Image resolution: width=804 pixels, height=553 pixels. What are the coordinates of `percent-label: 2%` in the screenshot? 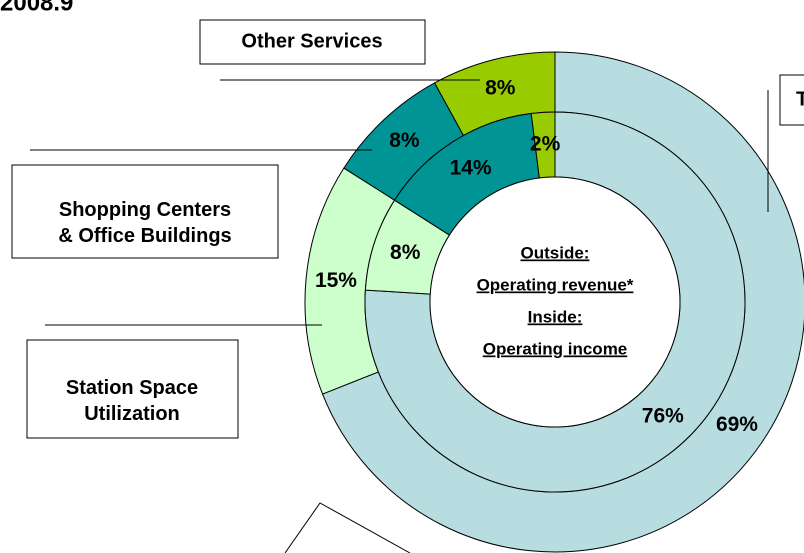 It's located at (545, 143).